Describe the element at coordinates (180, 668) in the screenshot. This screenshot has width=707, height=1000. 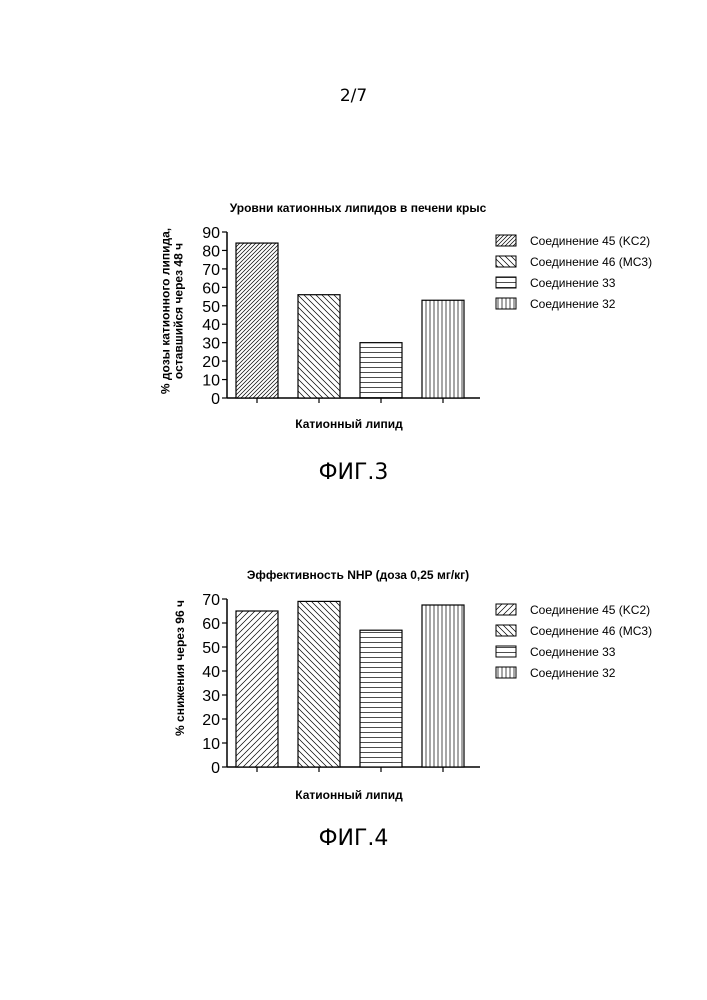
I see `y-axis-label-line: % снижения через 96 ч` at that location.